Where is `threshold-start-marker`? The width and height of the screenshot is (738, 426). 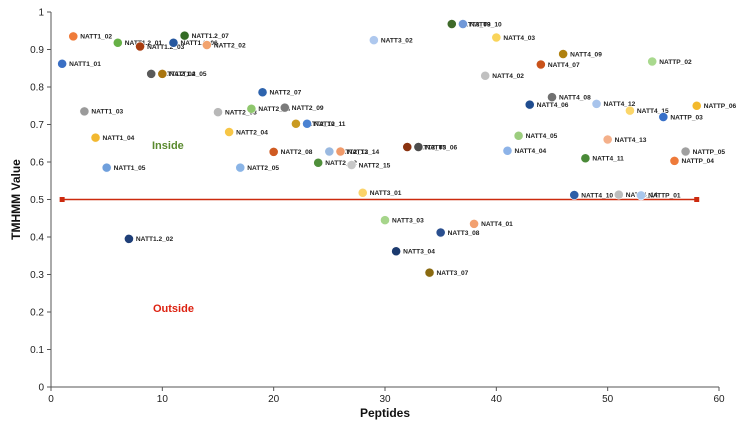 threshold-start-marker is located at coordinates (62, 199).